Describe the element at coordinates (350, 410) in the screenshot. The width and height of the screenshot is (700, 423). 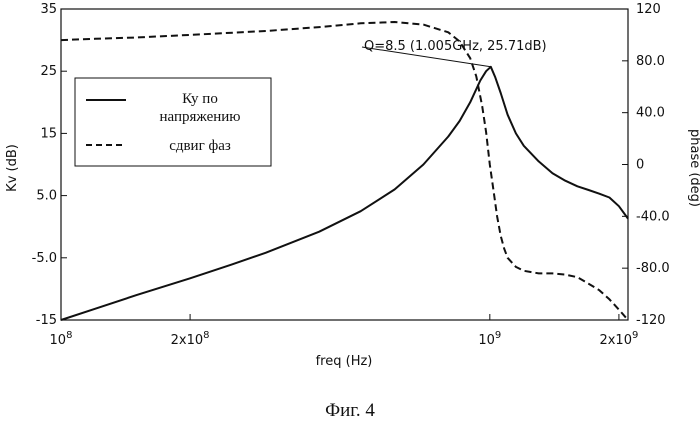
I see `figure-caption: Фиг. 4` at that location.